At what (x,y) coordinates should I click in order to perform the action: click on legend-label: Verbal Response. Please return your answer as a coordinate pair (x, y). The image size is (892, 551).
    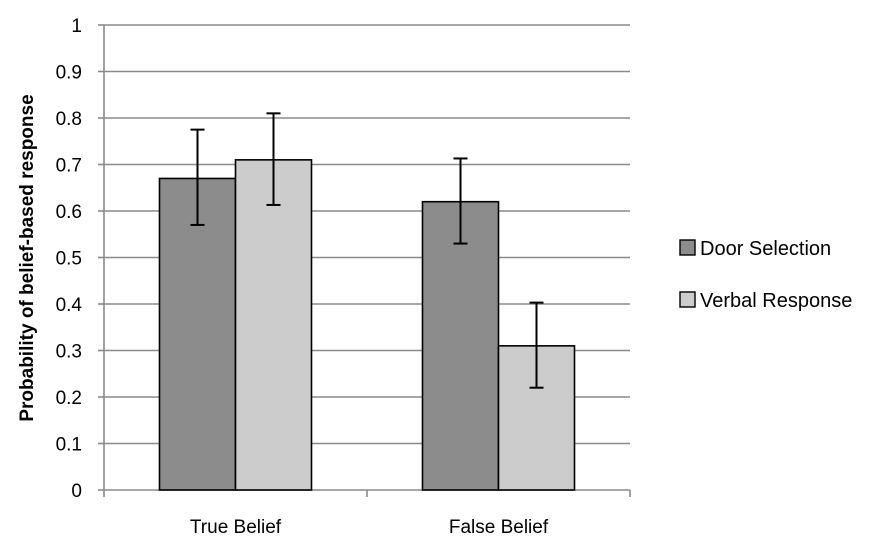
    Looking at the image, I should click on (776, 301).